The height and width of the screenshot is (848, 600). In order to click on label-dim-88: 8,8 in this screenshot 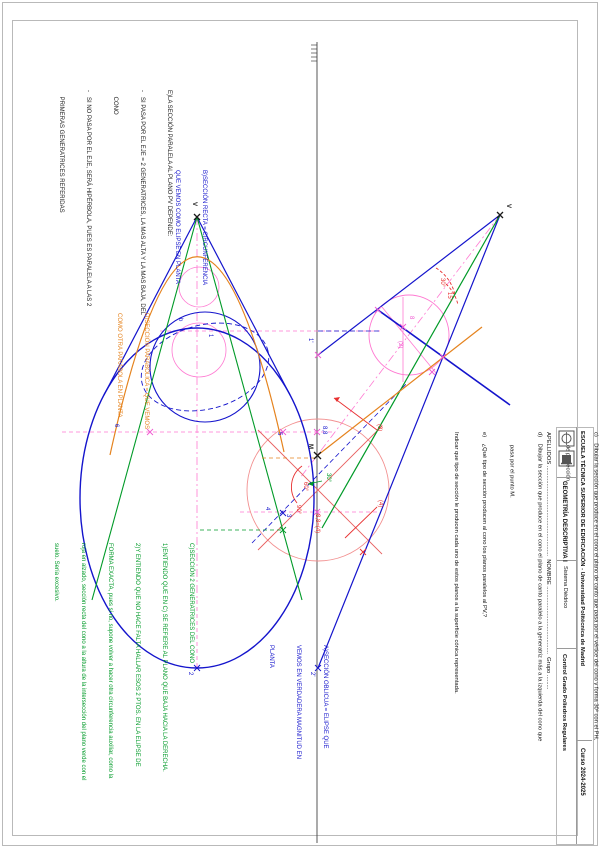, I will do `click(324, 430)`.